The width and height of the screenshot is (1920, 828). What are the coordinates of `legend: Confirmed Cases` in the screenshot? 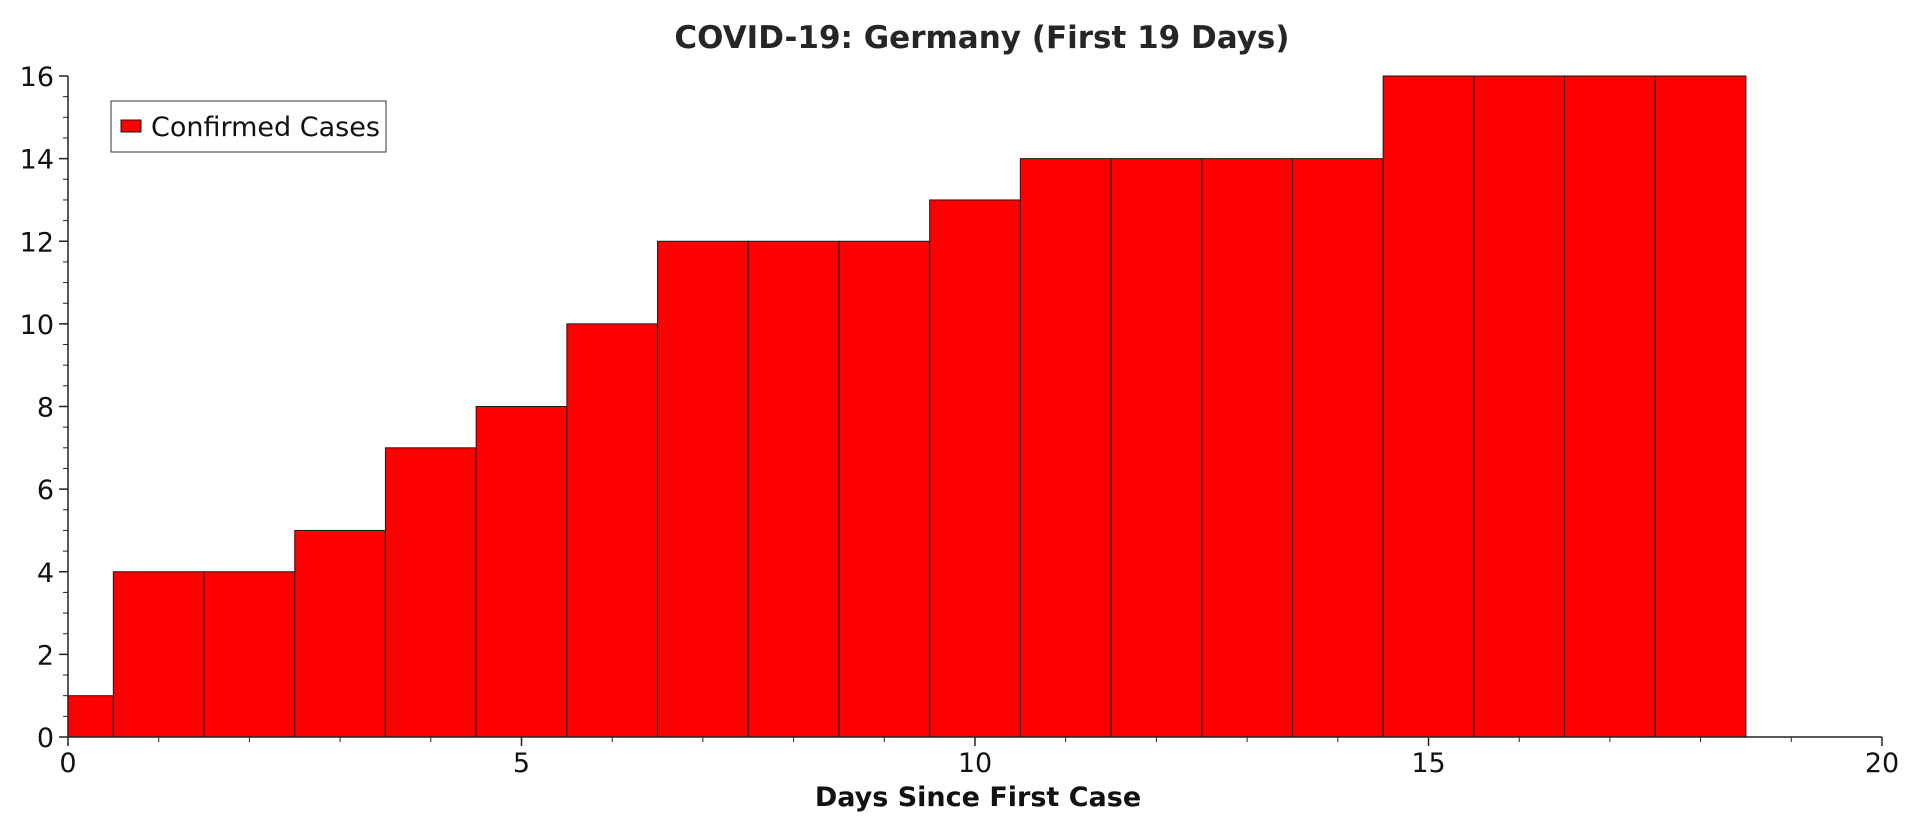 It's located at (248, 126).